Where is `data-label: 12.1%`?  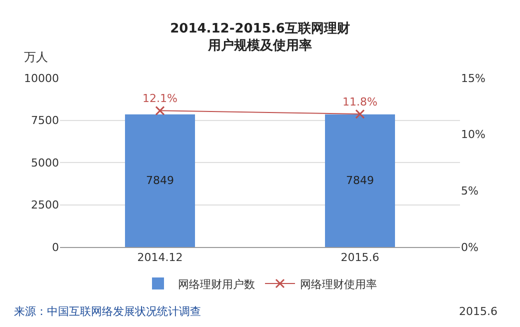 data-label: 12.1% is located at coordinates (160, 98).